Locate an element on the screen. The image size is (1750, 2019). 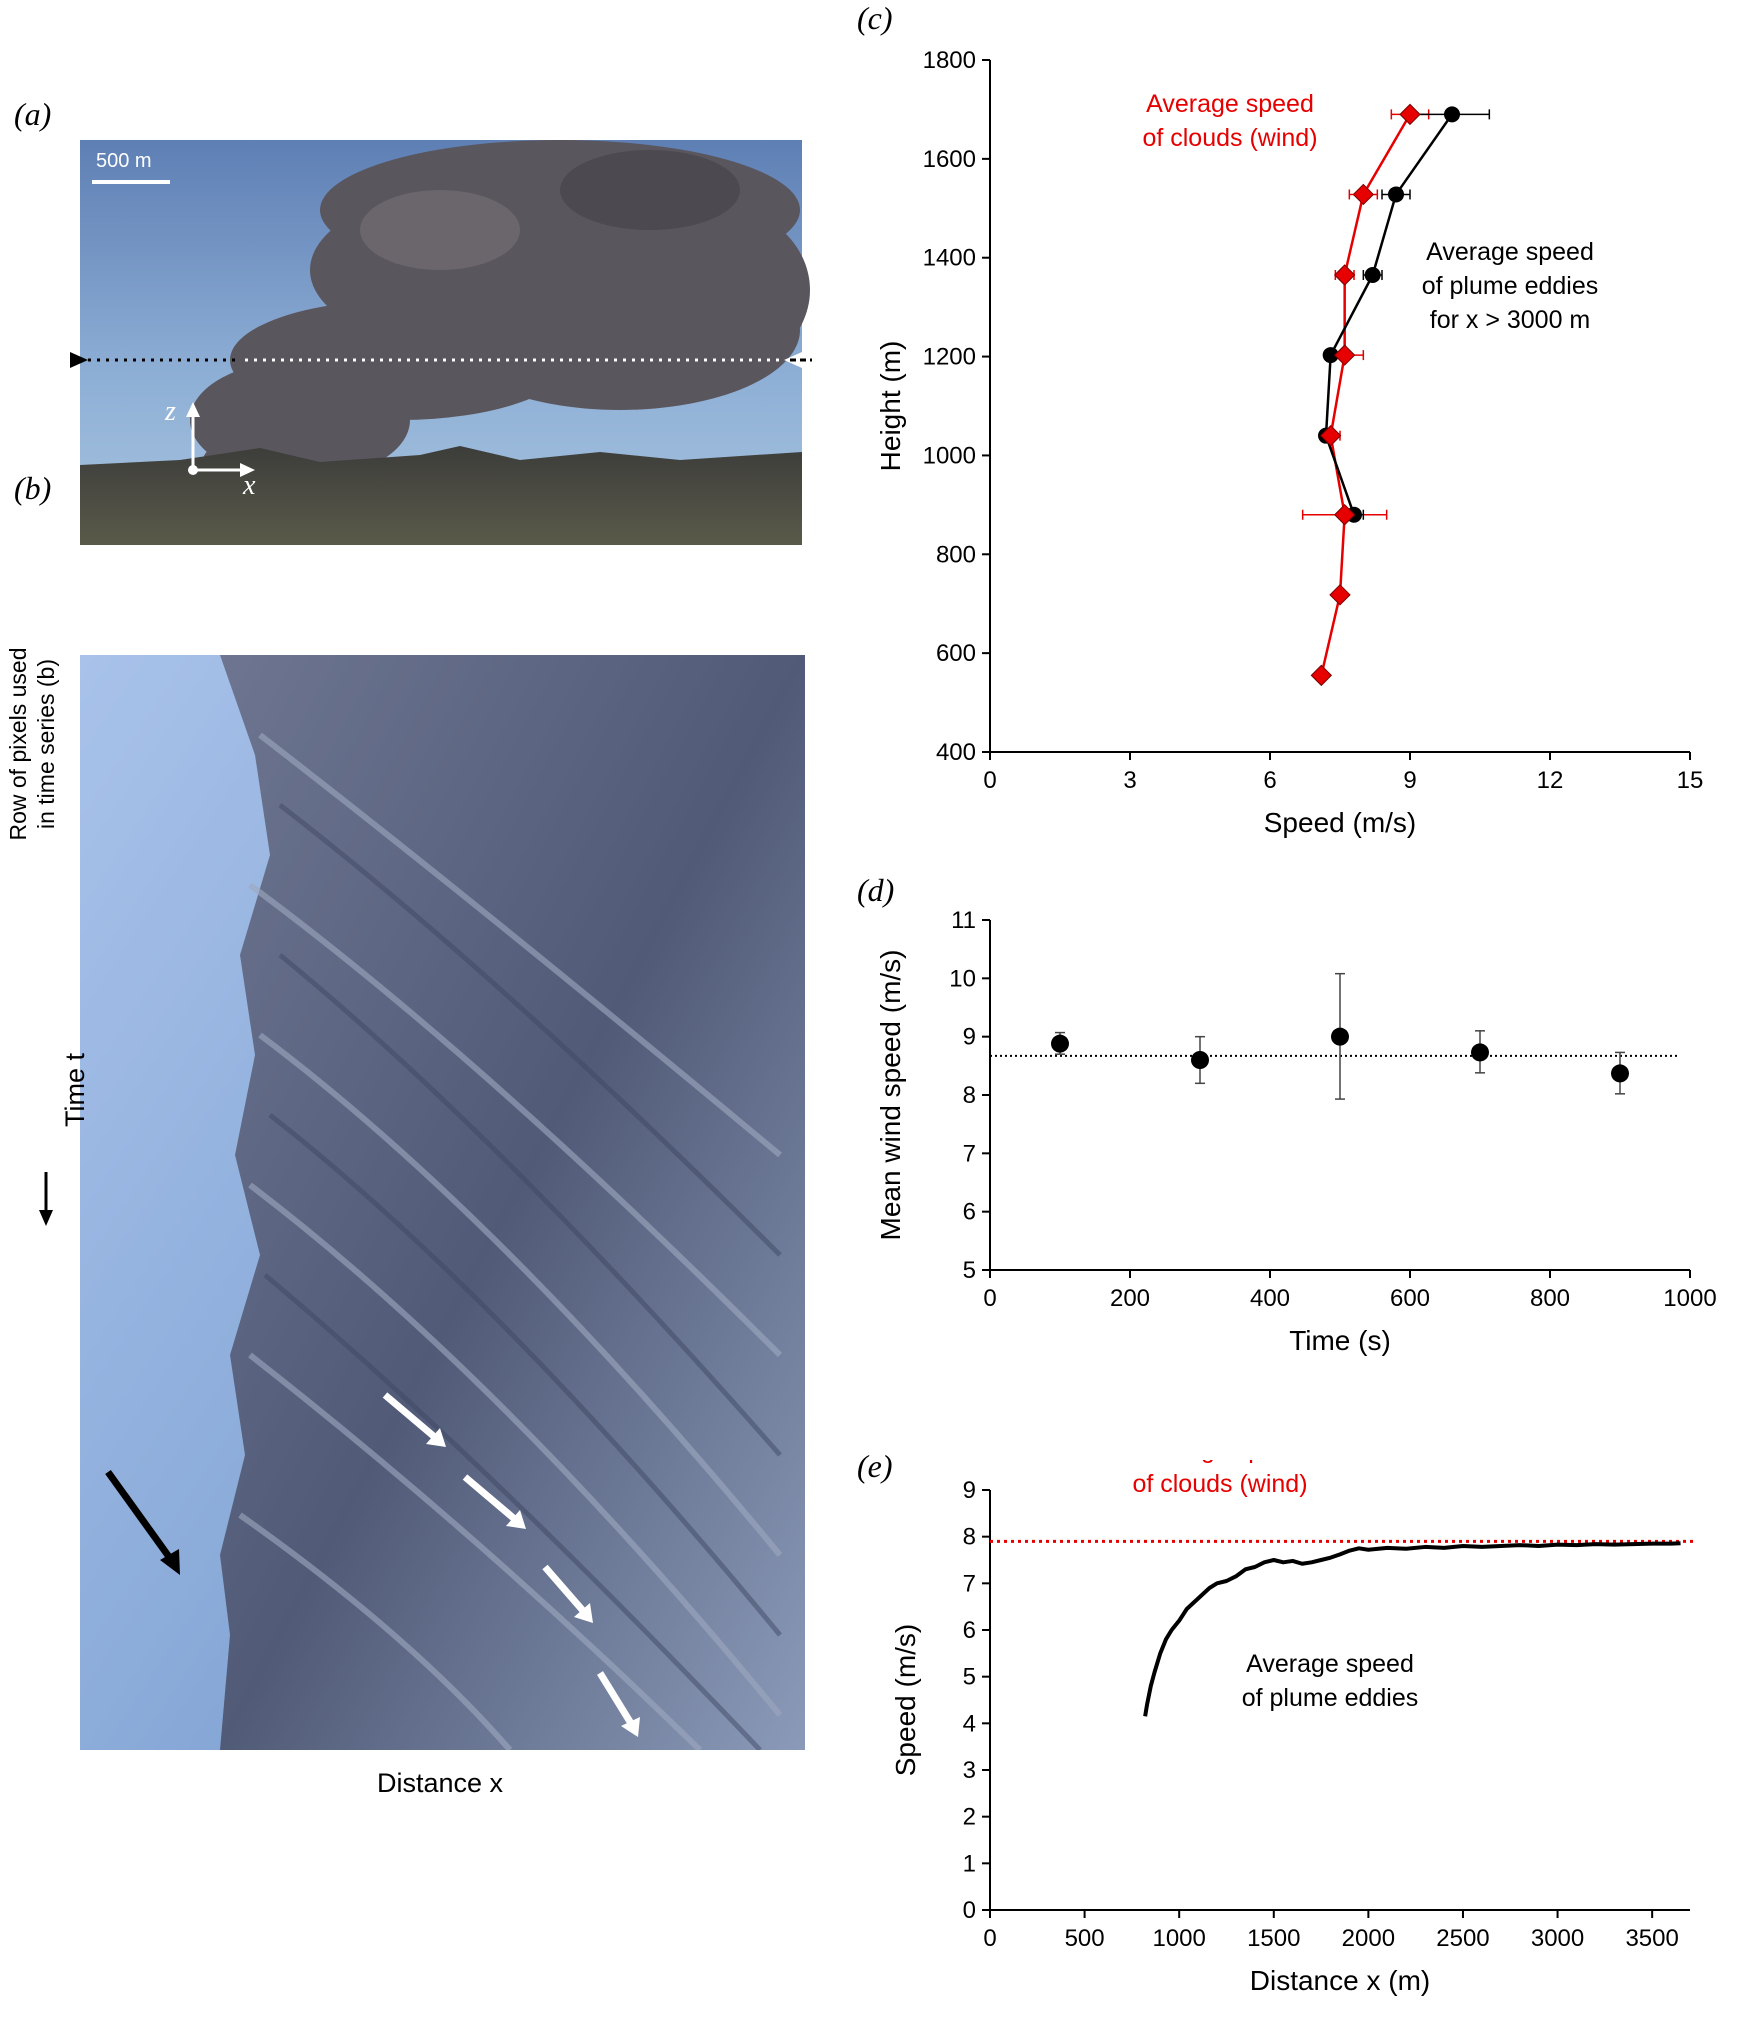
y-tick-label: 11 is located at coordinates (963, 920).